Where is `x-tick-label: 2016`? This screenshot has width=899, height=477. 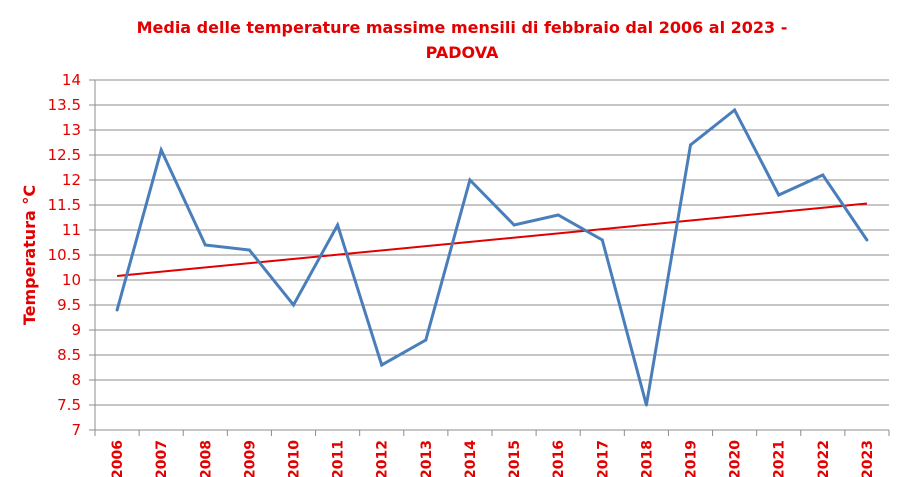 x-tick-label: 2016 is located at coordinates (559, 458).